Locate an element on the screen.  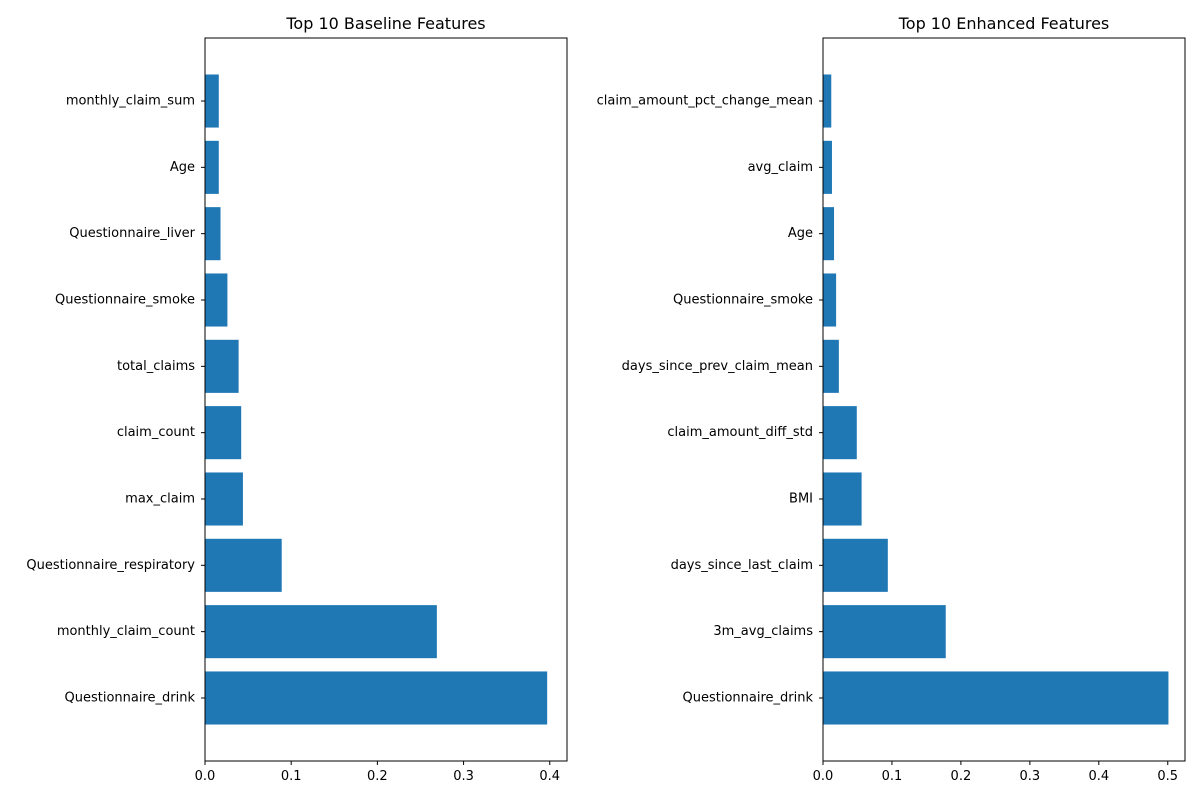
y-tick-label: monthly_claim_sum is located at coordinates (130, 101).